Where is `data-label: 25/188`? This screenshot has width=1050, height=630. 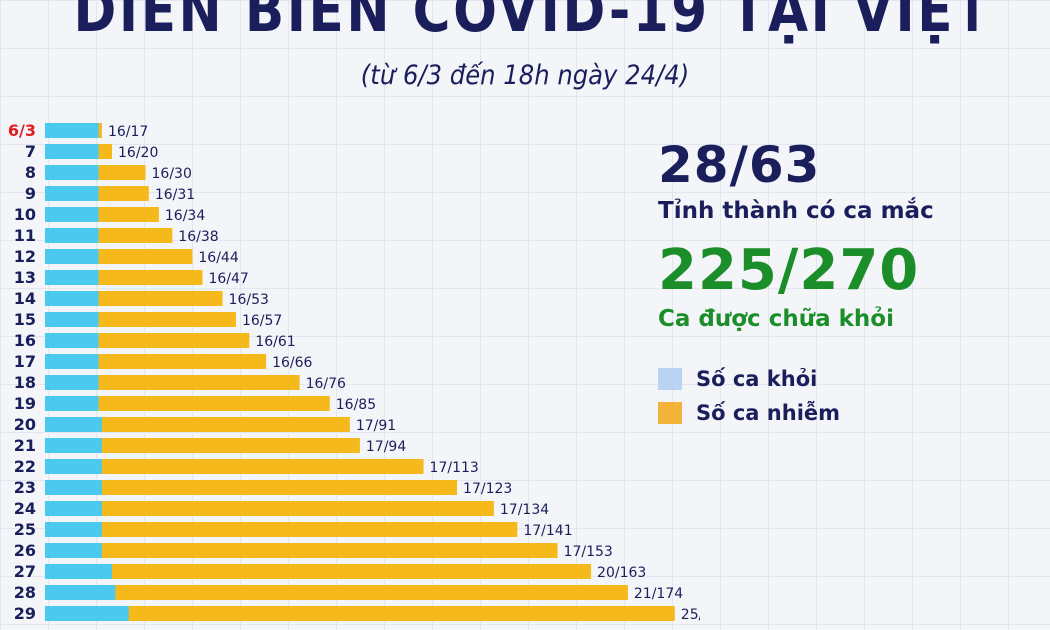 data-label: 25/188 is located at coordinates (690, 615).